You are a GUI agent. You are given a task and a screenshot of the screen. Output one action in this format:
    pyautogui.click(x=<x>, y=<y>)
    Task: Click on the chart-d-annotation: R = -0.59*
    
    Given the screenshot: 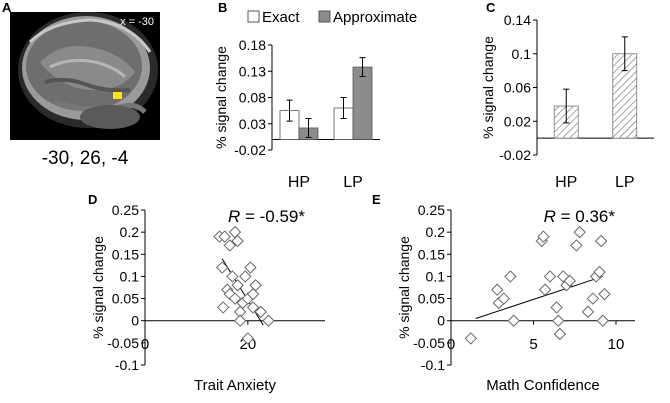 What is the action you would take?
    pyautogui.click(x=266, y=216)
    